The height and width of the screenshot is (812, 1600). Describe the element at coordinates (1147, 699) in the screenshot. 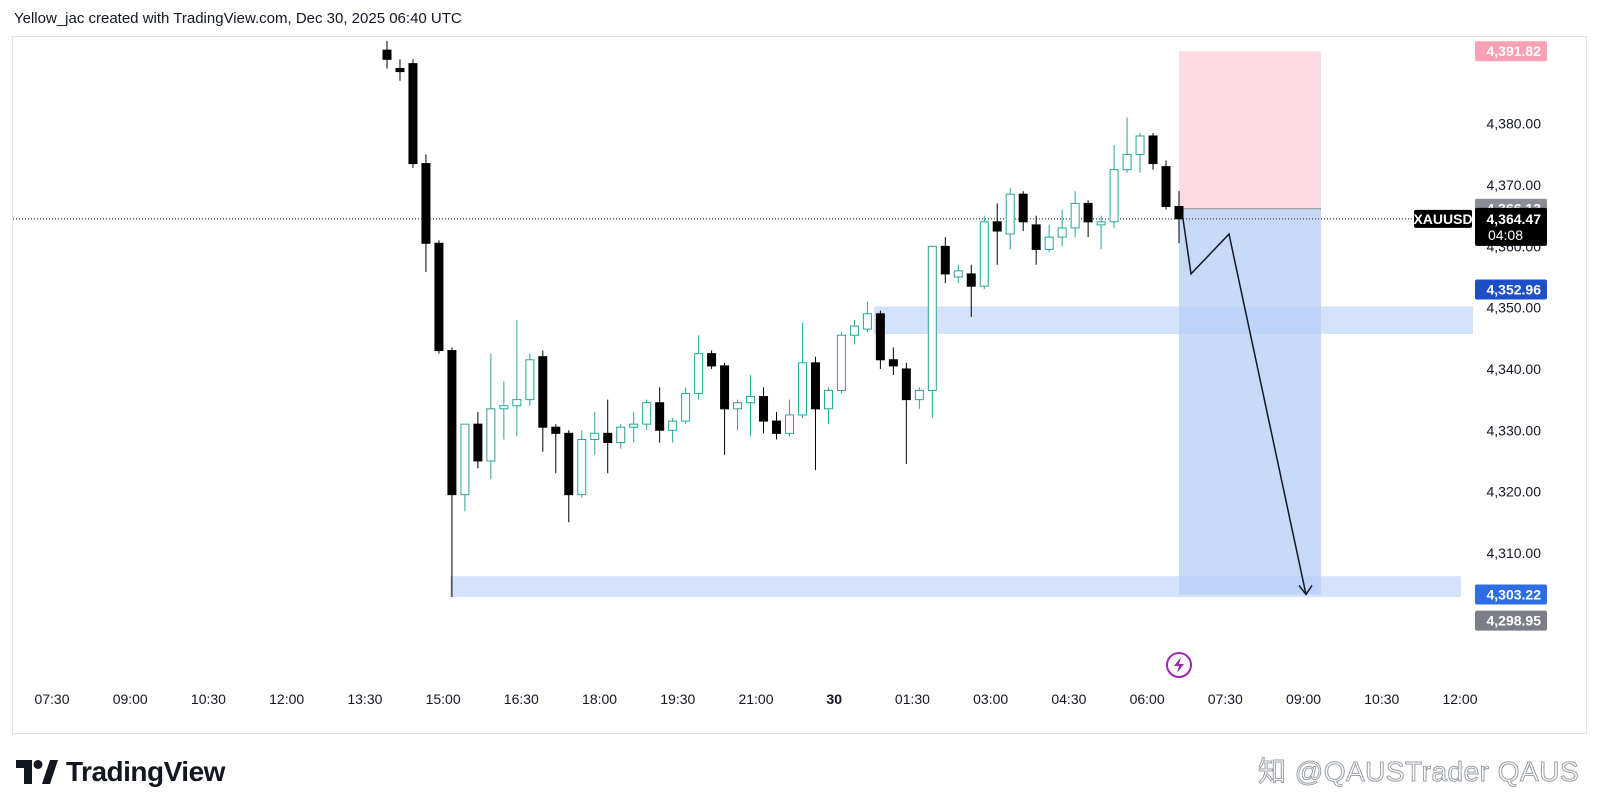

I see `x-tick-label: 06:00` at that location.